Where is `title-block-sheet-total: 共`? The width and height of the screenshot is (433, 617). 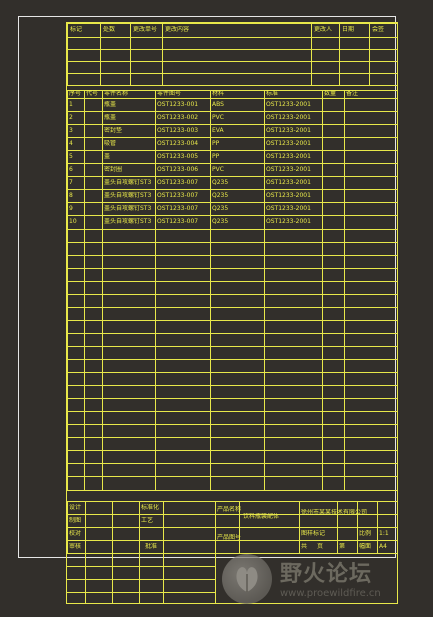
title-block-sheet-total: 共 is located at coordinates (304, 546).